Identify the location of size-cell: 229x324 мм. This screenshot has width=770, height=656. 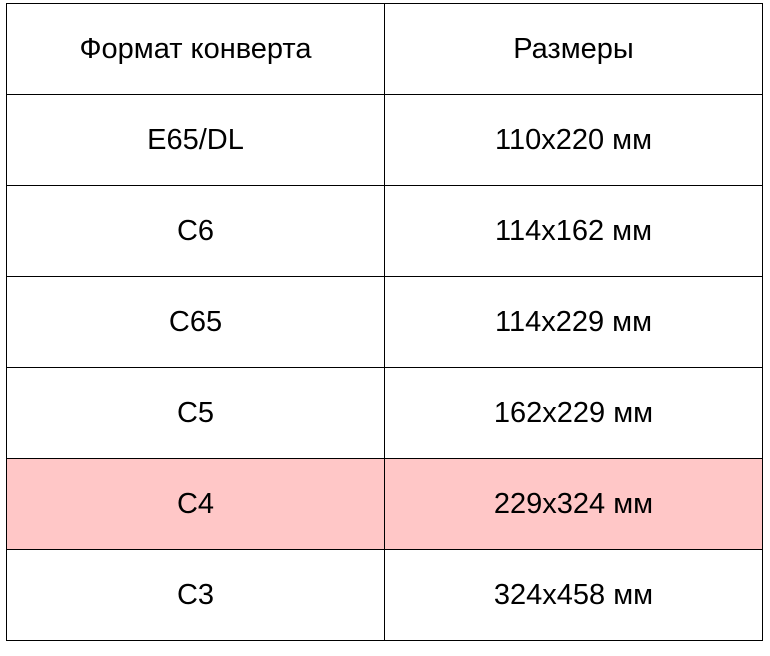
(573, 504).